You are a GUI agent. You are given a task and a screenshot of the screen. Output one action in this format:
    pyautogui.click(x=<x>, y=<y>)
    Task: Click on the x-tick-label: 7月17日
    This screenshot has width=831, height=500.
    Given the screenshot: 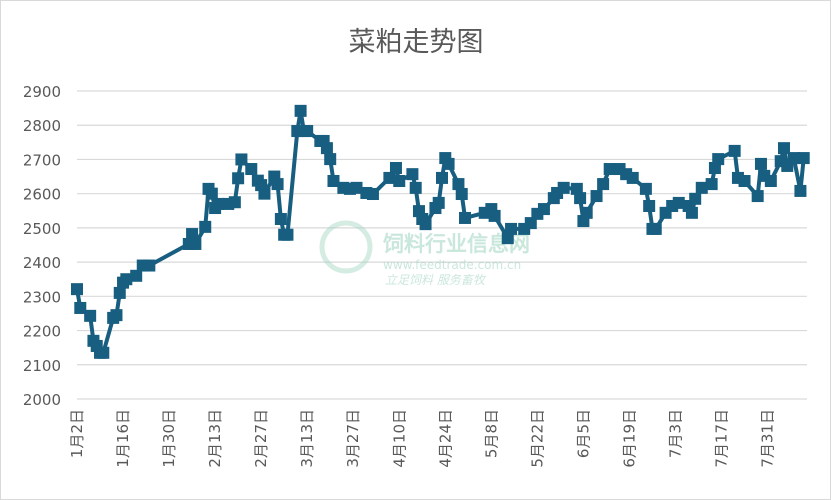 What is the action you would take?
    pyautogui.click(x=722, y=438)
    